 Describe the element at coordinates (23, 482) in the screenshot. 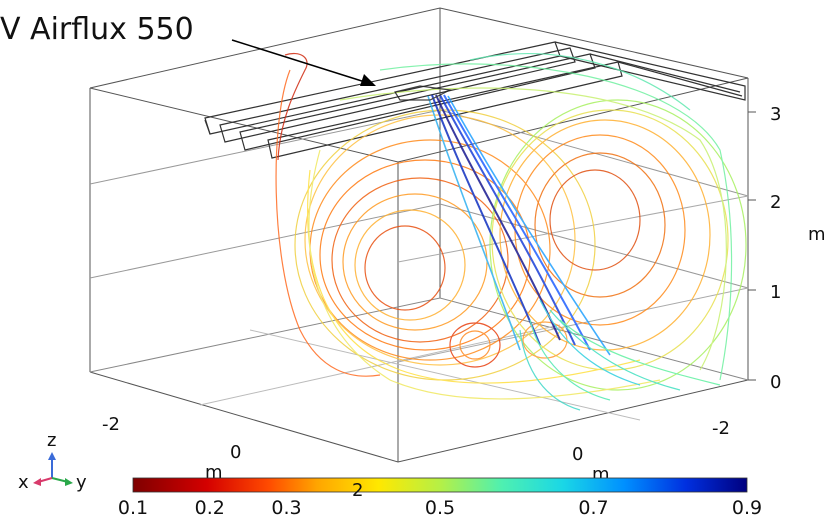

I see `triad-x: x` at that location.